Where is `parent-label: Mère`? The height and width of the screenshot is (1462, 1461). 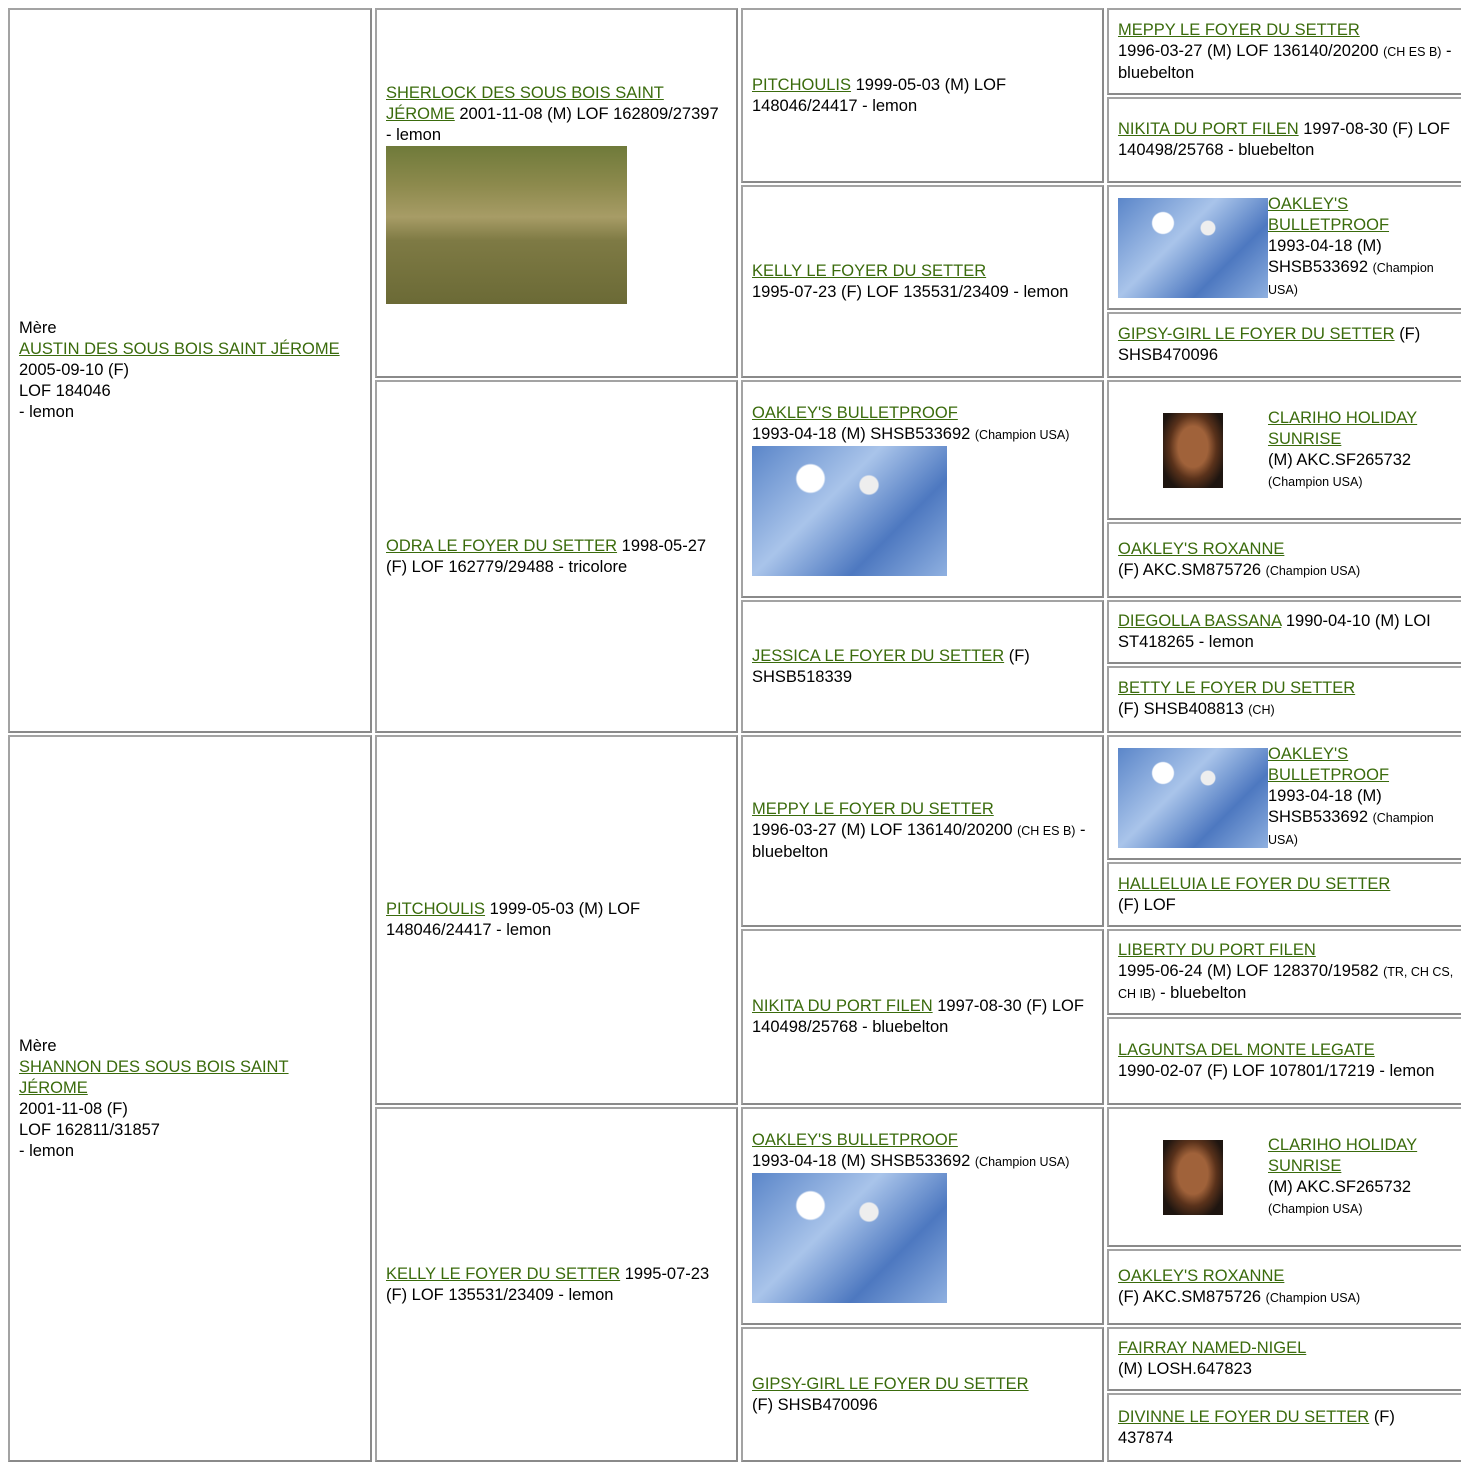
parent-label: Mère is located at coordinates (38, 328).